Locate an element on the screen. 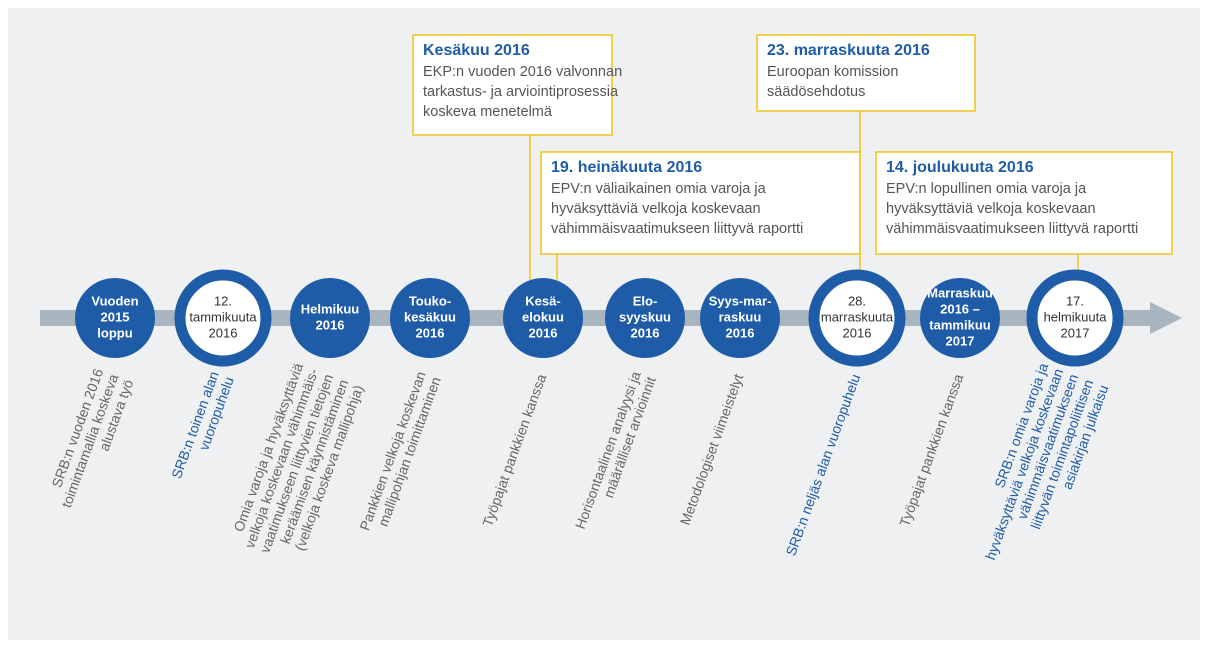 The image size is (1210, 650). node-label: 28. is located at coordinates (857, 300).